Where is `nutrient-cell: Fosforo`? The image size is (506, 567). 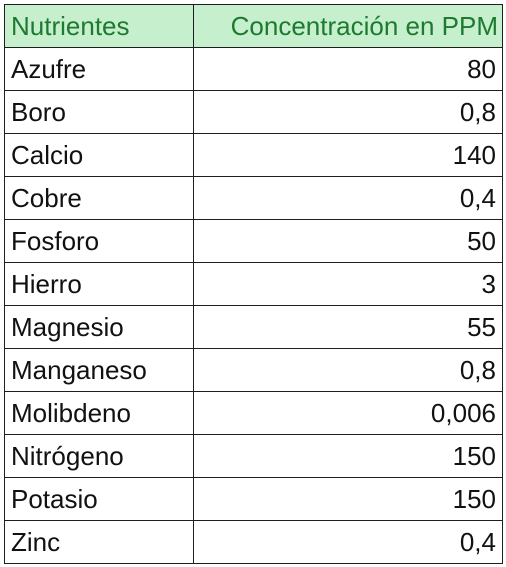
nutrient-cell: Fosforo is located at coordinates (99, 241).